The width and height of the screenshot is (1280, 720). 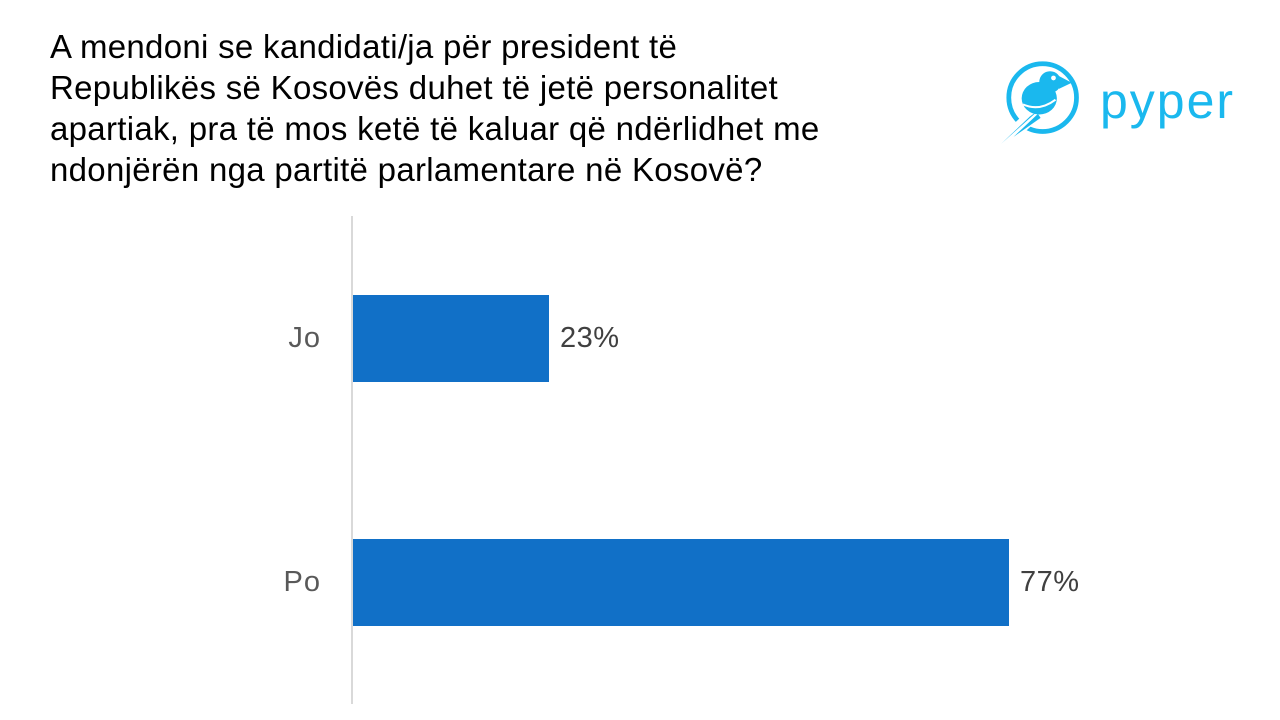 What do you see at coordinates (302, 581) in the screenshot?
I see `category-label: Po` at bounding box center [302, 581].